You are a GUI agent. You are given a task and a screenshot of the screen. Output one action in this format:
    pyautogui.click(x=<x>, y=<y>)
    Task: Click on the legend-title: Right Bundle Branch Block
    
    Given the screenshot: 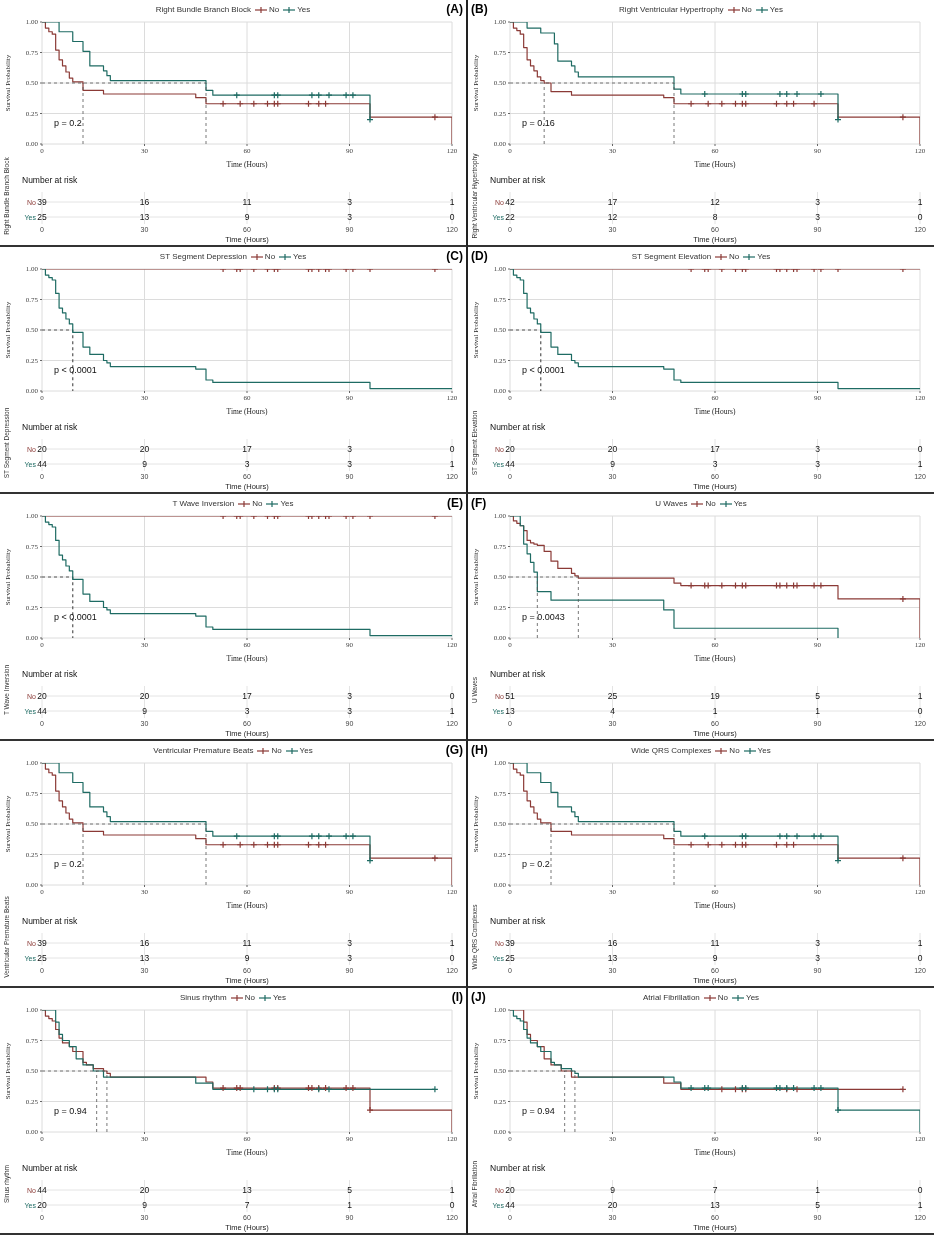 What is the action you would take?
    pyautogui.click(x=203, y=9)
    